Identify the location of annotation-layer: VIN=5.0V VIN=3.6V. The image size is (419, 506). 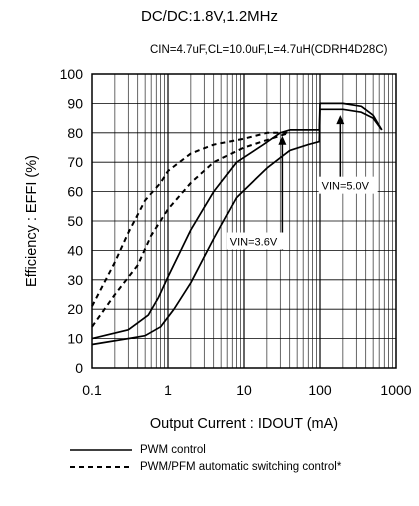
(302, 183).